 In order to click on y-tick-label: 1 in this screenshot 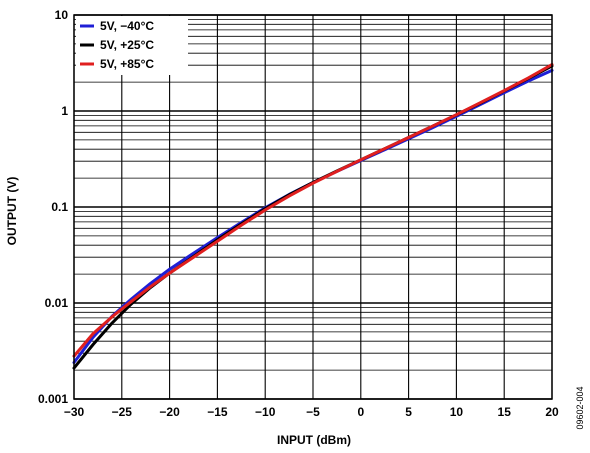, I will do `click(64, 111)`.